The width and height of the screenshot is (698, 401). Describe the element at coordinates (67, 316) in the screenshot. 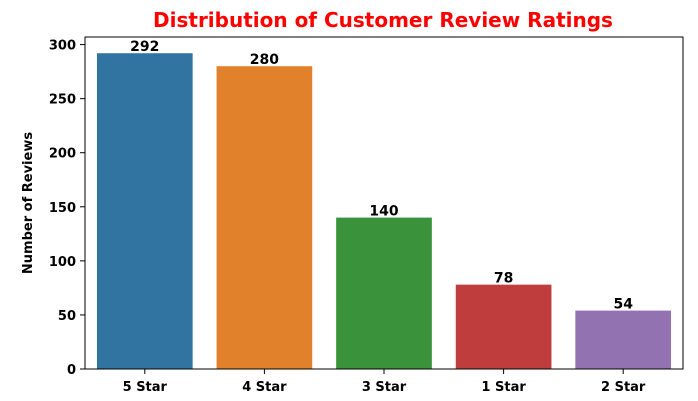

I see `y-tick-label: 50` at that location.